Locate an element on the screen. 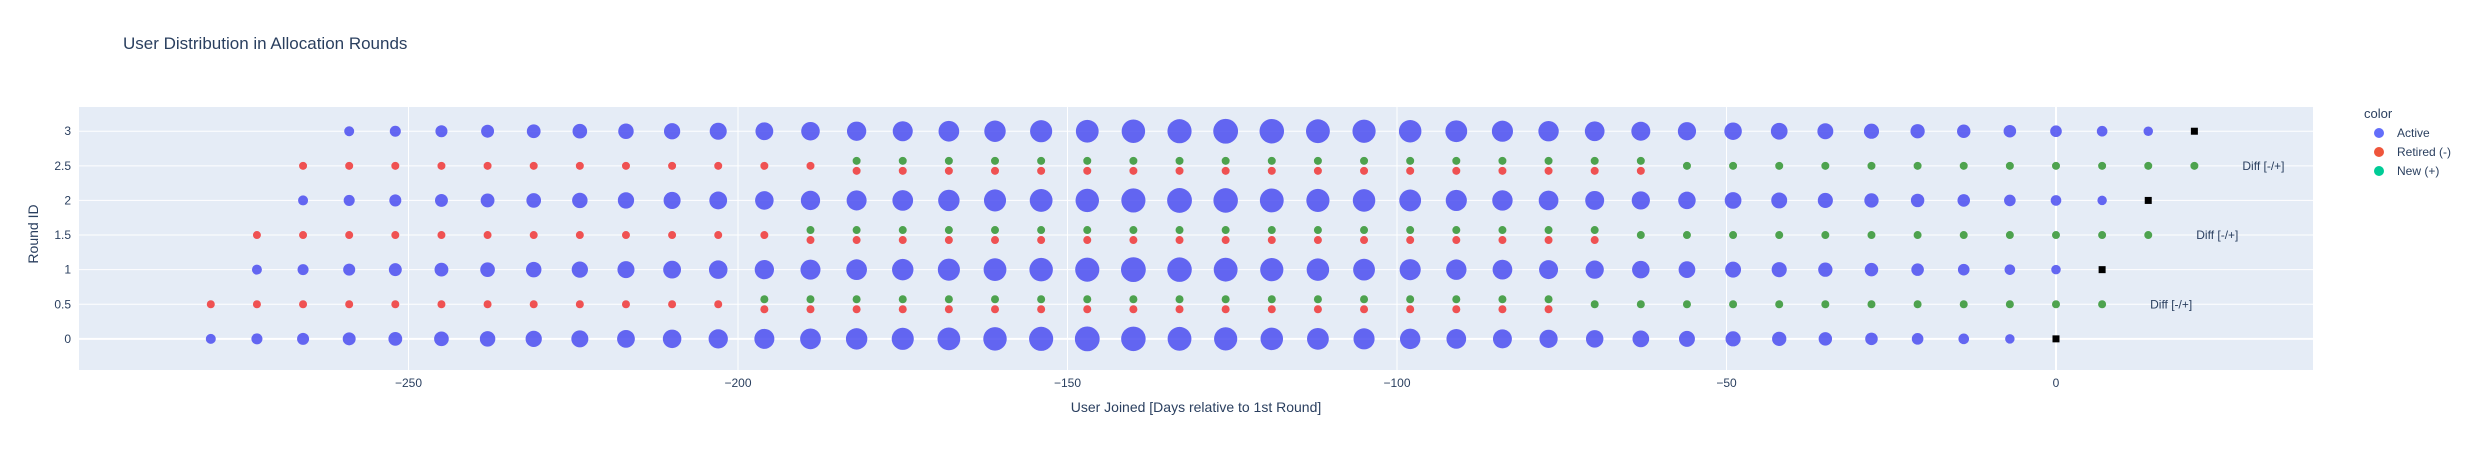 This screenshot has width=2471, height=450. y-axis-title: Round ID is located at coordinates (33, 233).